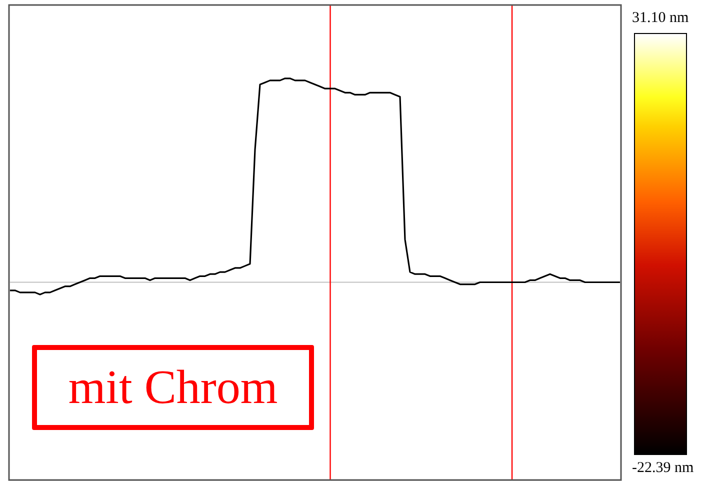 The width and height of the screenshot is (714, 481). What do you see at coordinates (173, 387) in the screenshot?
I see `text: mit Chrom` at bounding box center [173, 387].